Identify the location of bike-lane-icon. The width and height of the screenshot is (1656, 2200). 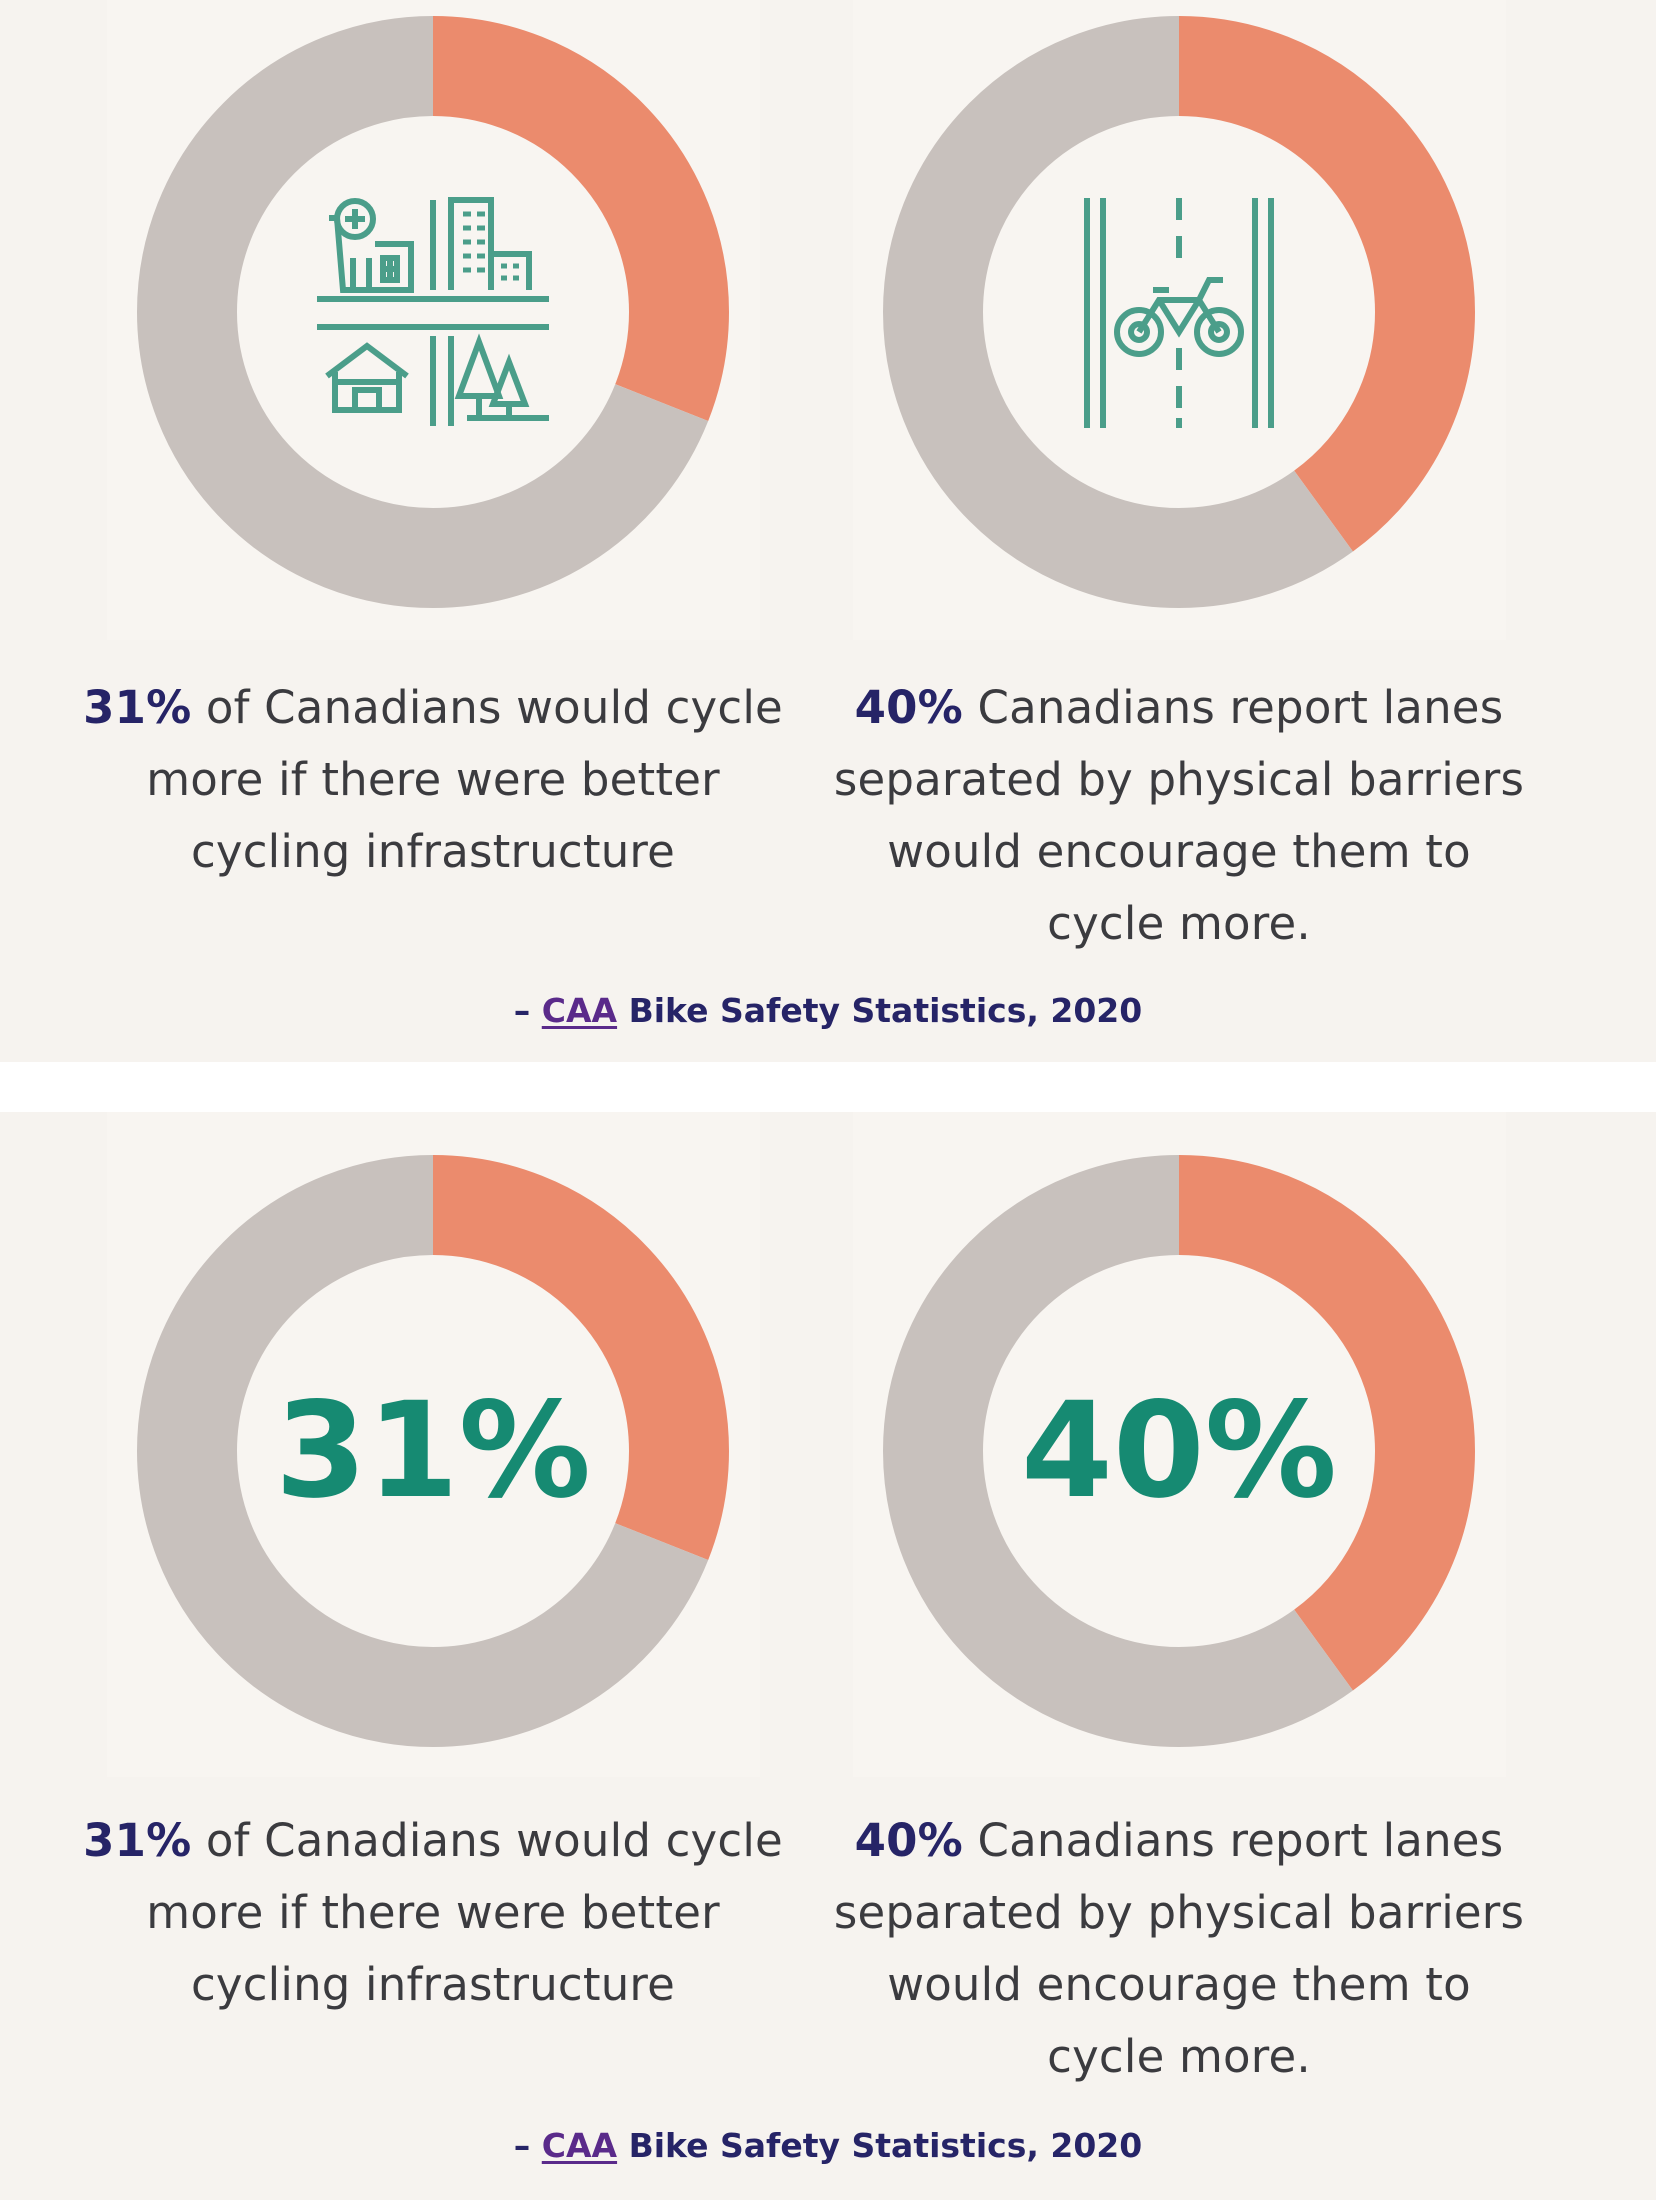
(1179, 313).